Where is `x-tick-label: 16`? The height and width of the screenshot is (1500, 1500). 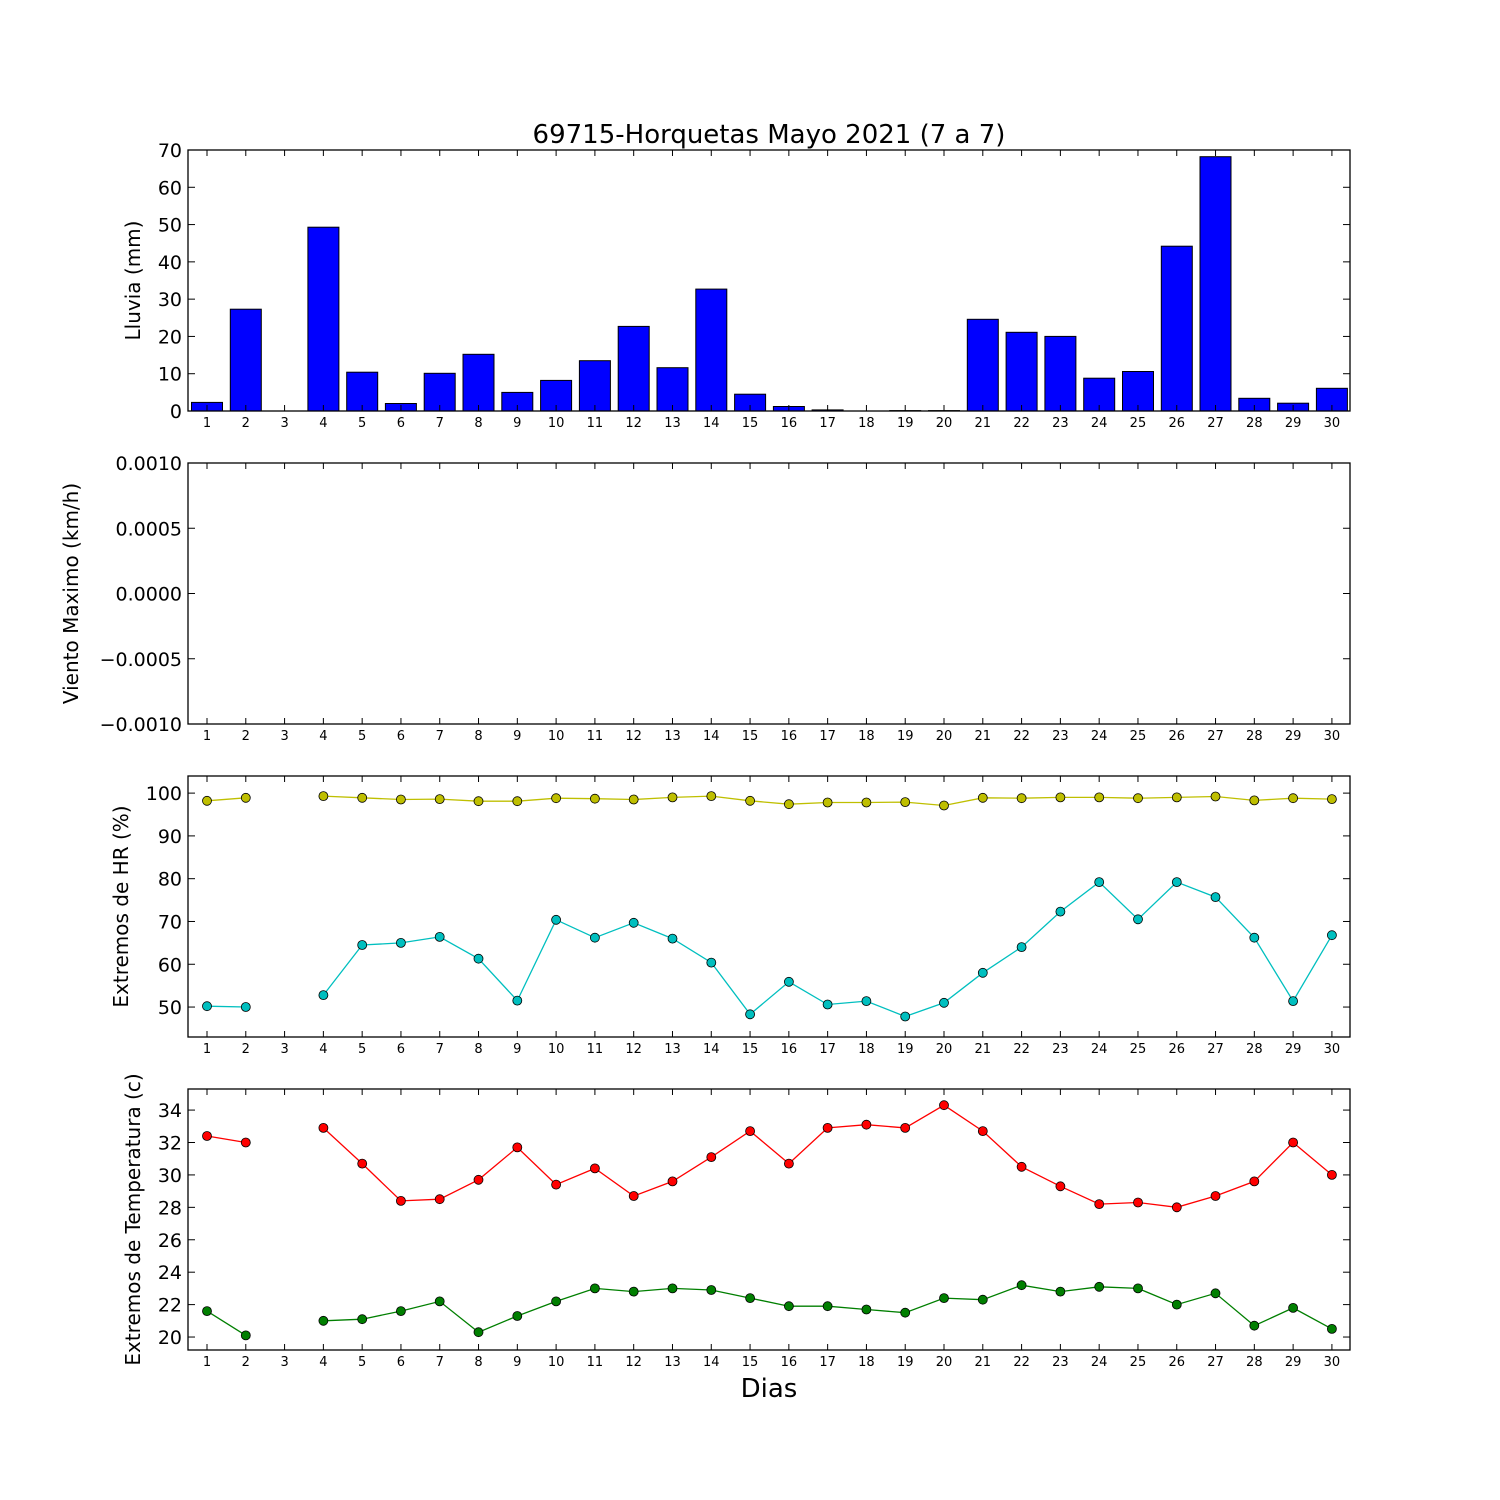 x-tick-label: 16 is located at coordinates (789, 1362).